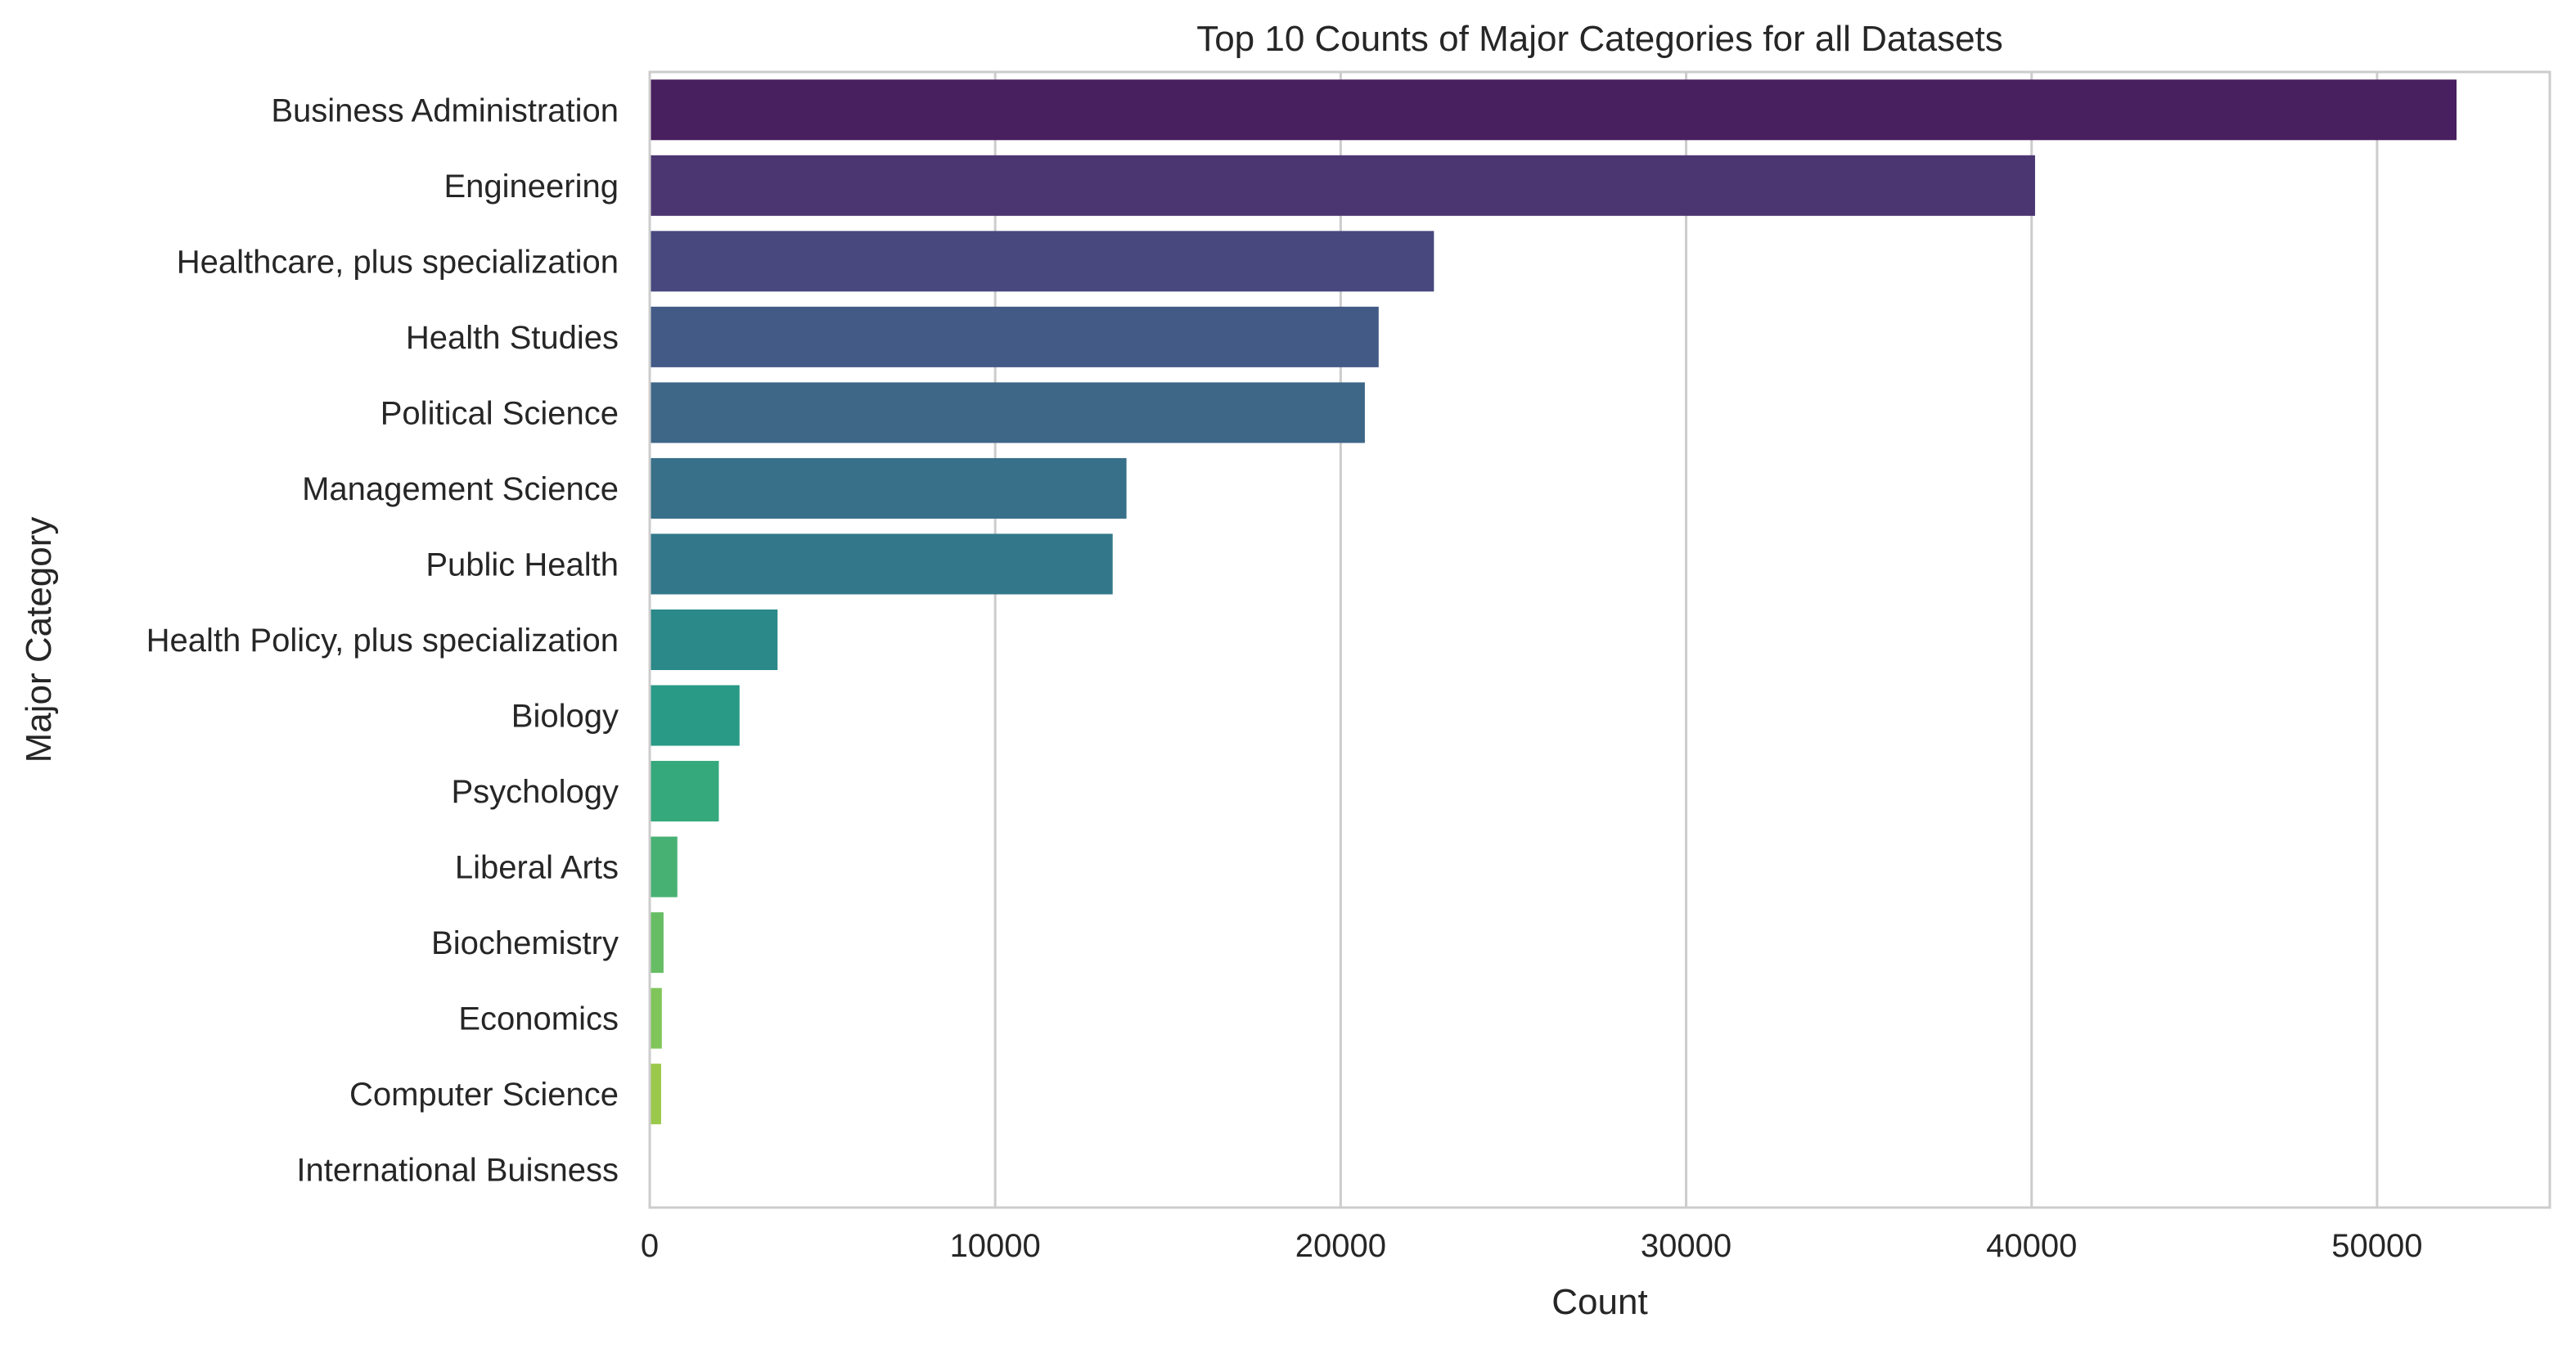 This screenshot has width=2576, height=1354. Describe the element at coordinates (39, 640) in the screenshot. I see `y-axis-title: Major Category` at that location.